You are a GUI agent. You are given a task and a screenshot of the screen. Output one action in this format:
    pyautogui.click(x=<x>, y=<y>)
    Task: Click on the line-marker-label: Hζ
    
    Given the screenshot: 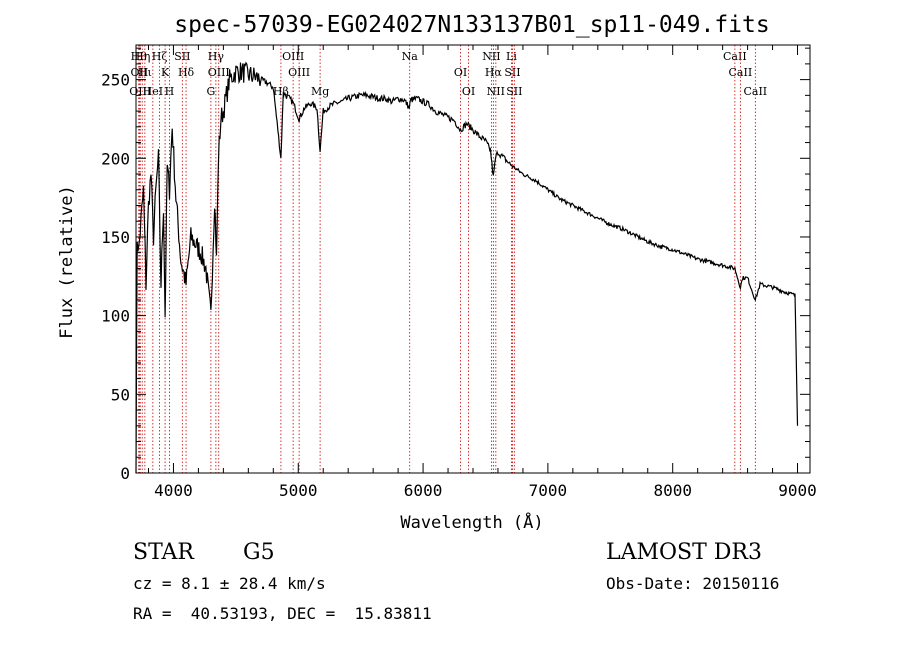 What is the action you would take?
    pyautogui.click(x=160, y=56)
    